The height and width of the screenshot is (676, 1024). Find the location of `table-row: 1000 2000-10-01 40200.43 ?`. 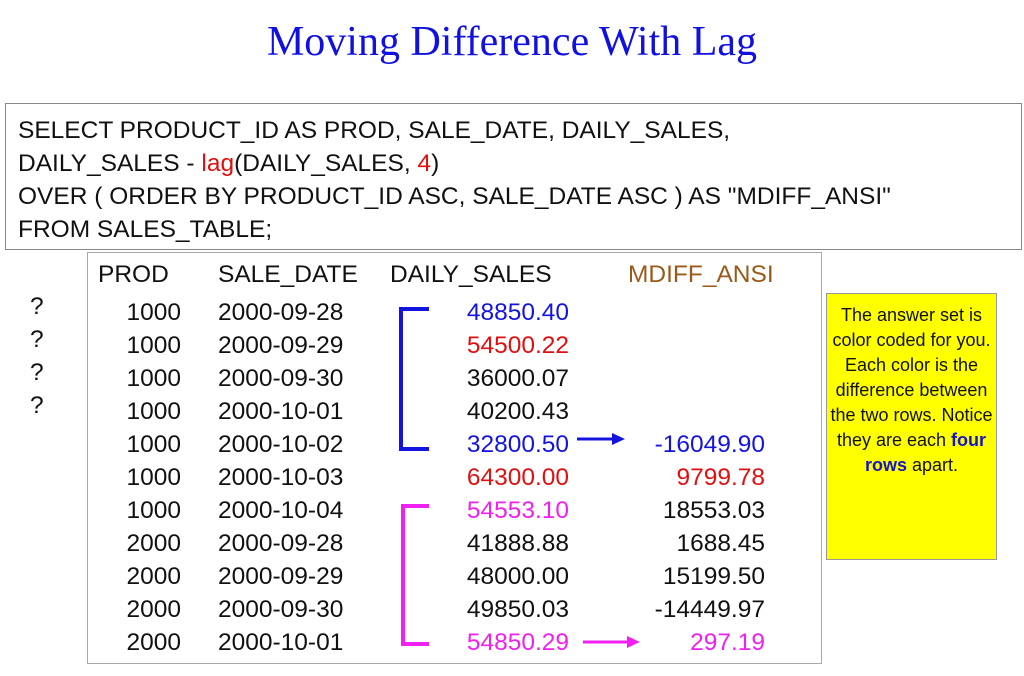

table-row: 1000 2000-10-01 40200.43 ? is located at coordinates (426, 410).